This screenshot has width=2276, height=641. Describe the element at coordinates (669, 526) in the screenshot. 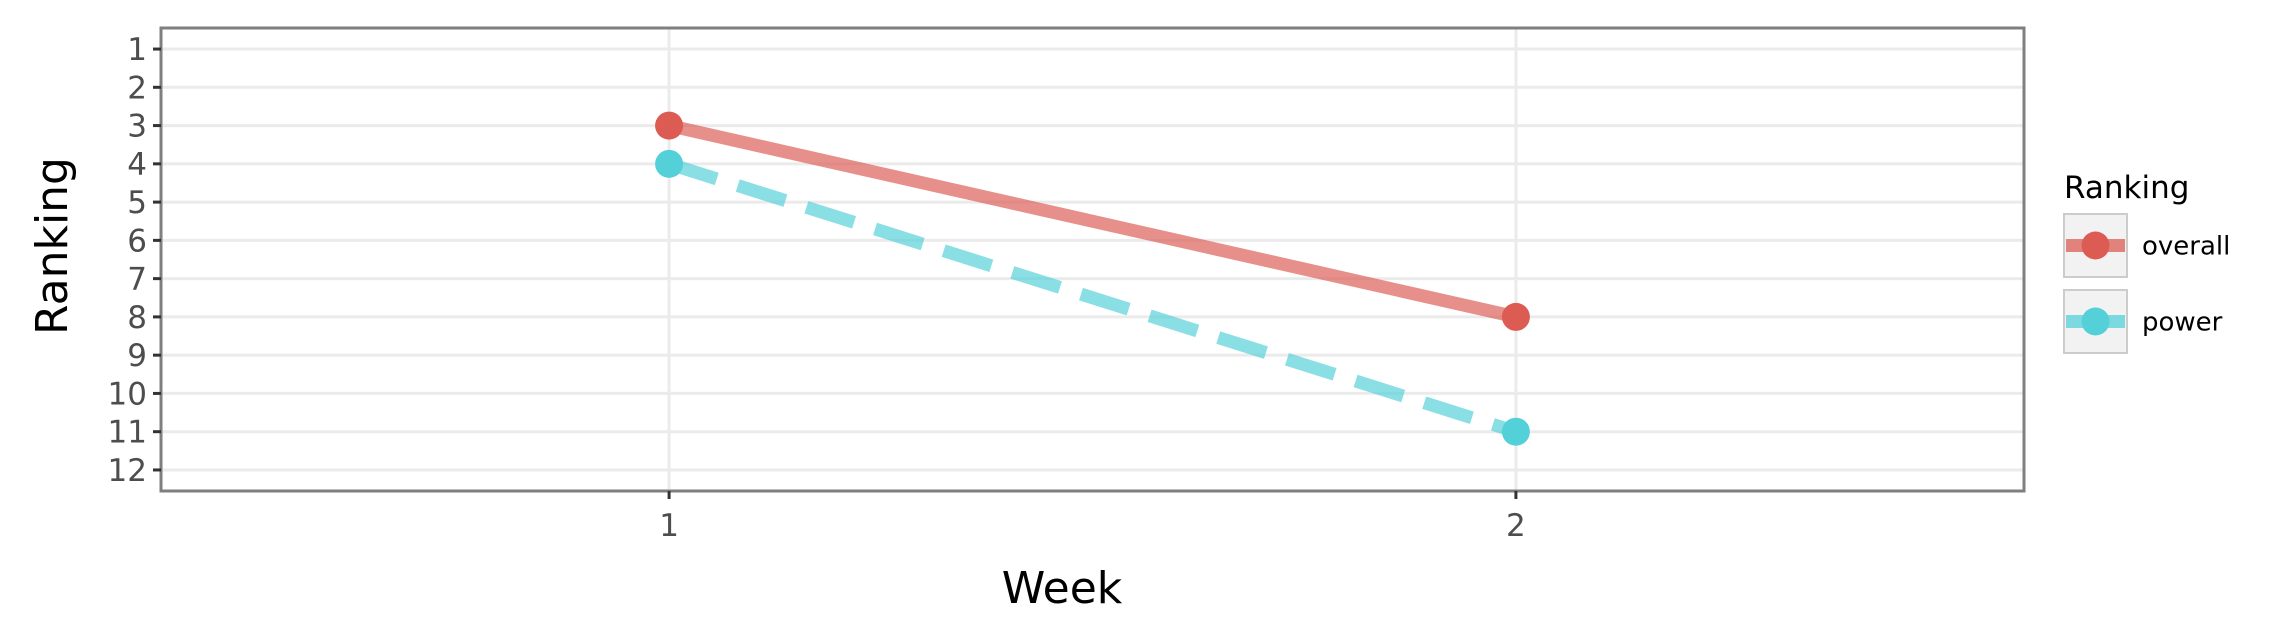

I see `x-tick-label: 1` at that location.